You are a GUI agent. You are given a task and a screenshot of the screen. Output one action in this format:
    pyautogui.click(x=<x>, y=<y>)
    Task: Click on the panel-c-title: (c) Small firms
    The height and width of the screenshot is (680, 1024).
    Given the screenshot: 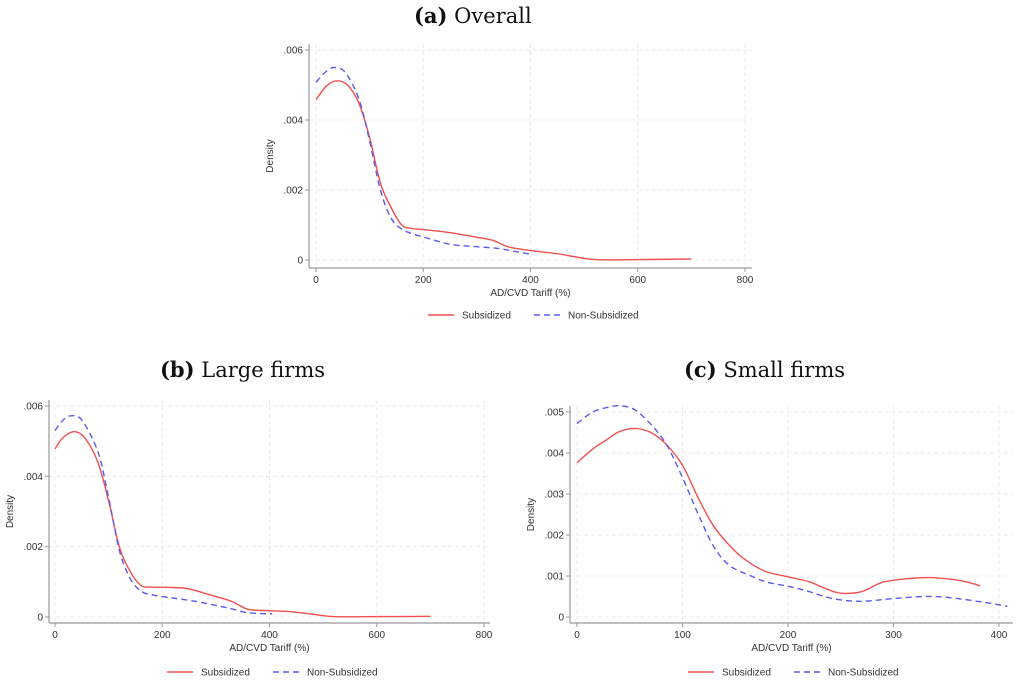 What is the action you would take?
    pyautogui.click(x=764, y=369)
    